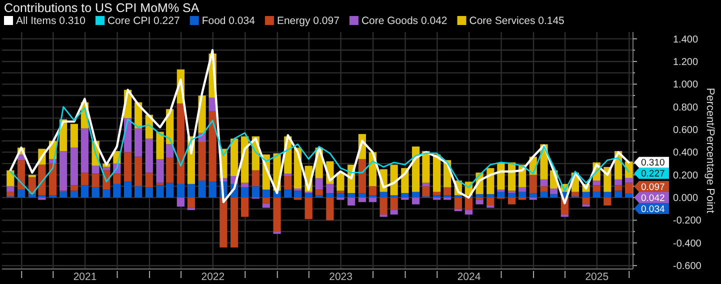 Image resolution: width=721 pixels, height=284 pixels. What do you see at coordinates (653, 163) in the screenshot?
I see `data-label: 0.310` at bounding box center [653, 163].